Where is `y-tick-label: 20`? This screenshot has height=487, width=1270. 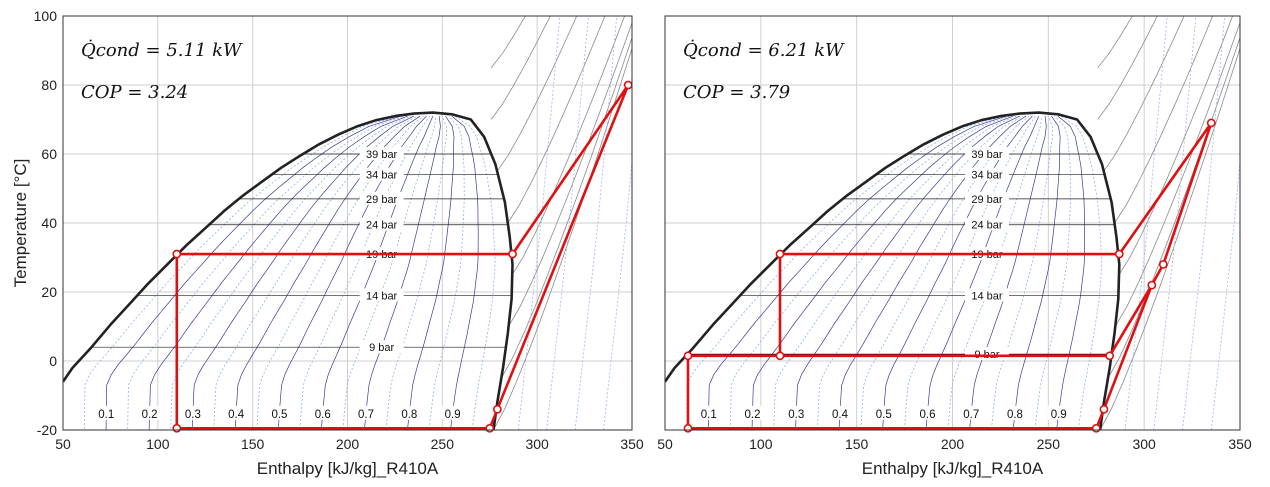
y-tick-label: 20 is located at coordinates (49, 292).